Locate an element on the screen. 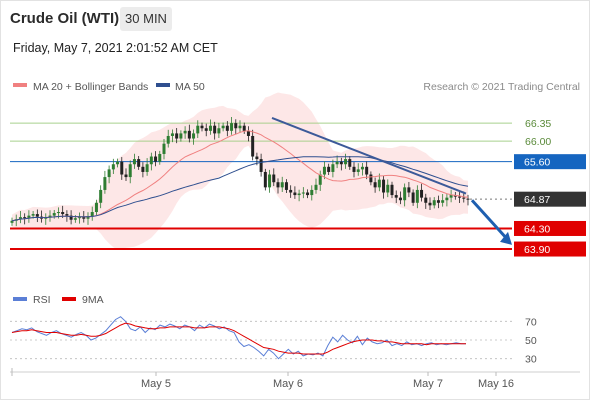  rsi-line is located at coordinates (238, 338).